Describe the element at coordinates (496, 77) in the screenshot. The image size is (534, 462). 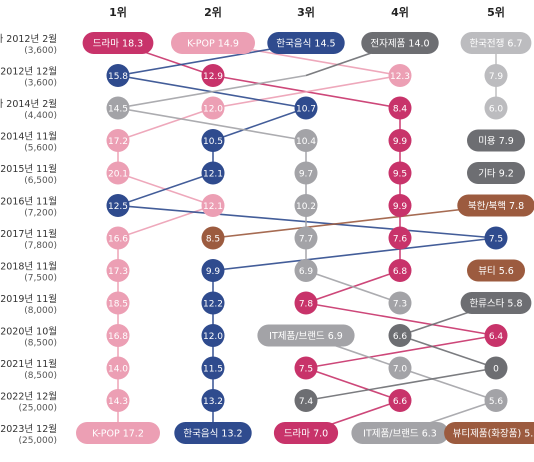
I see `rank-value-label: 7.9` at that location.